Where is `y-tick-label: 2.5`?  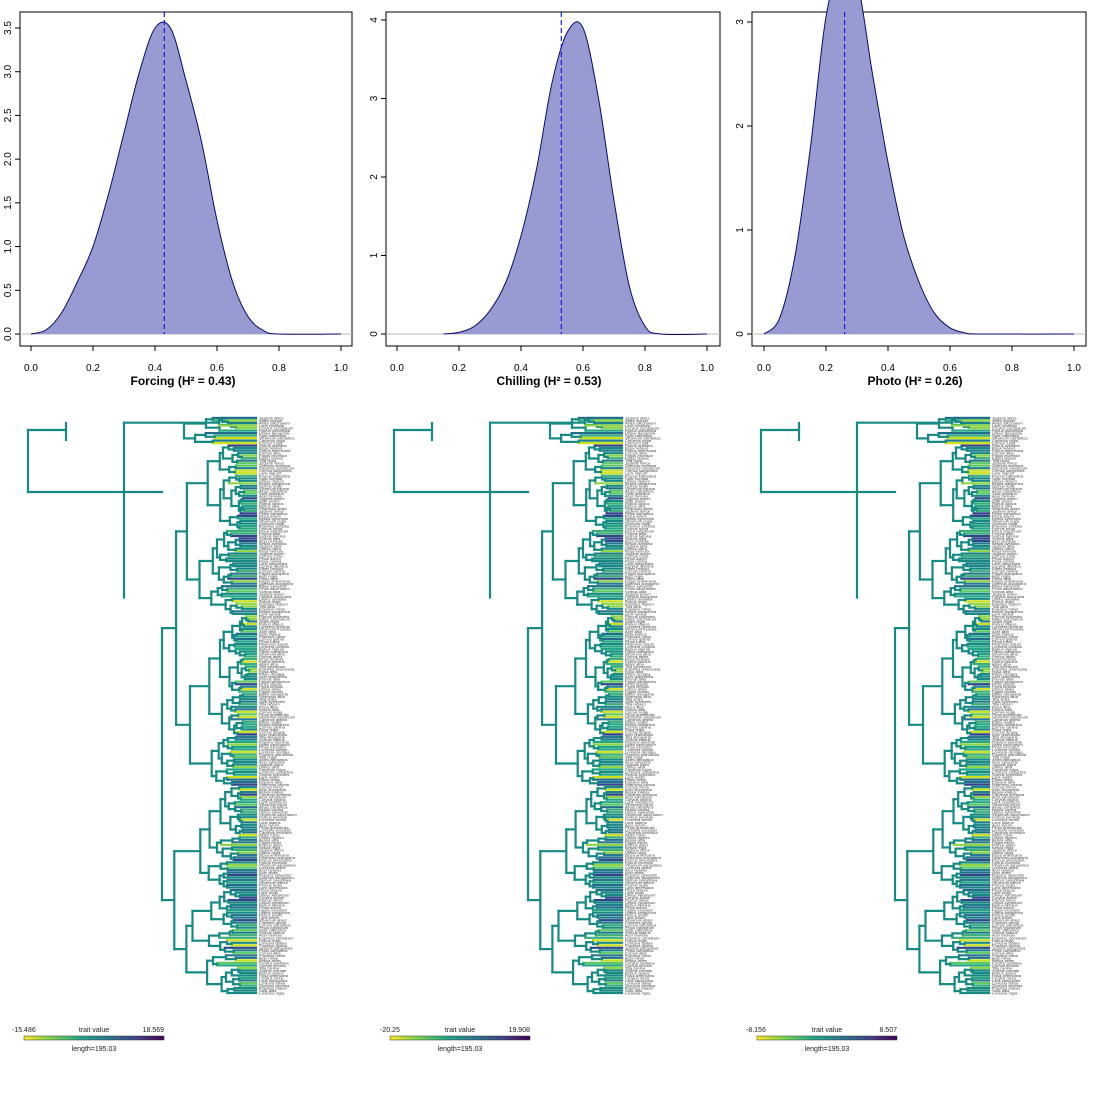
y-tick-label: 2.5 is located at coordinates (8, 115).